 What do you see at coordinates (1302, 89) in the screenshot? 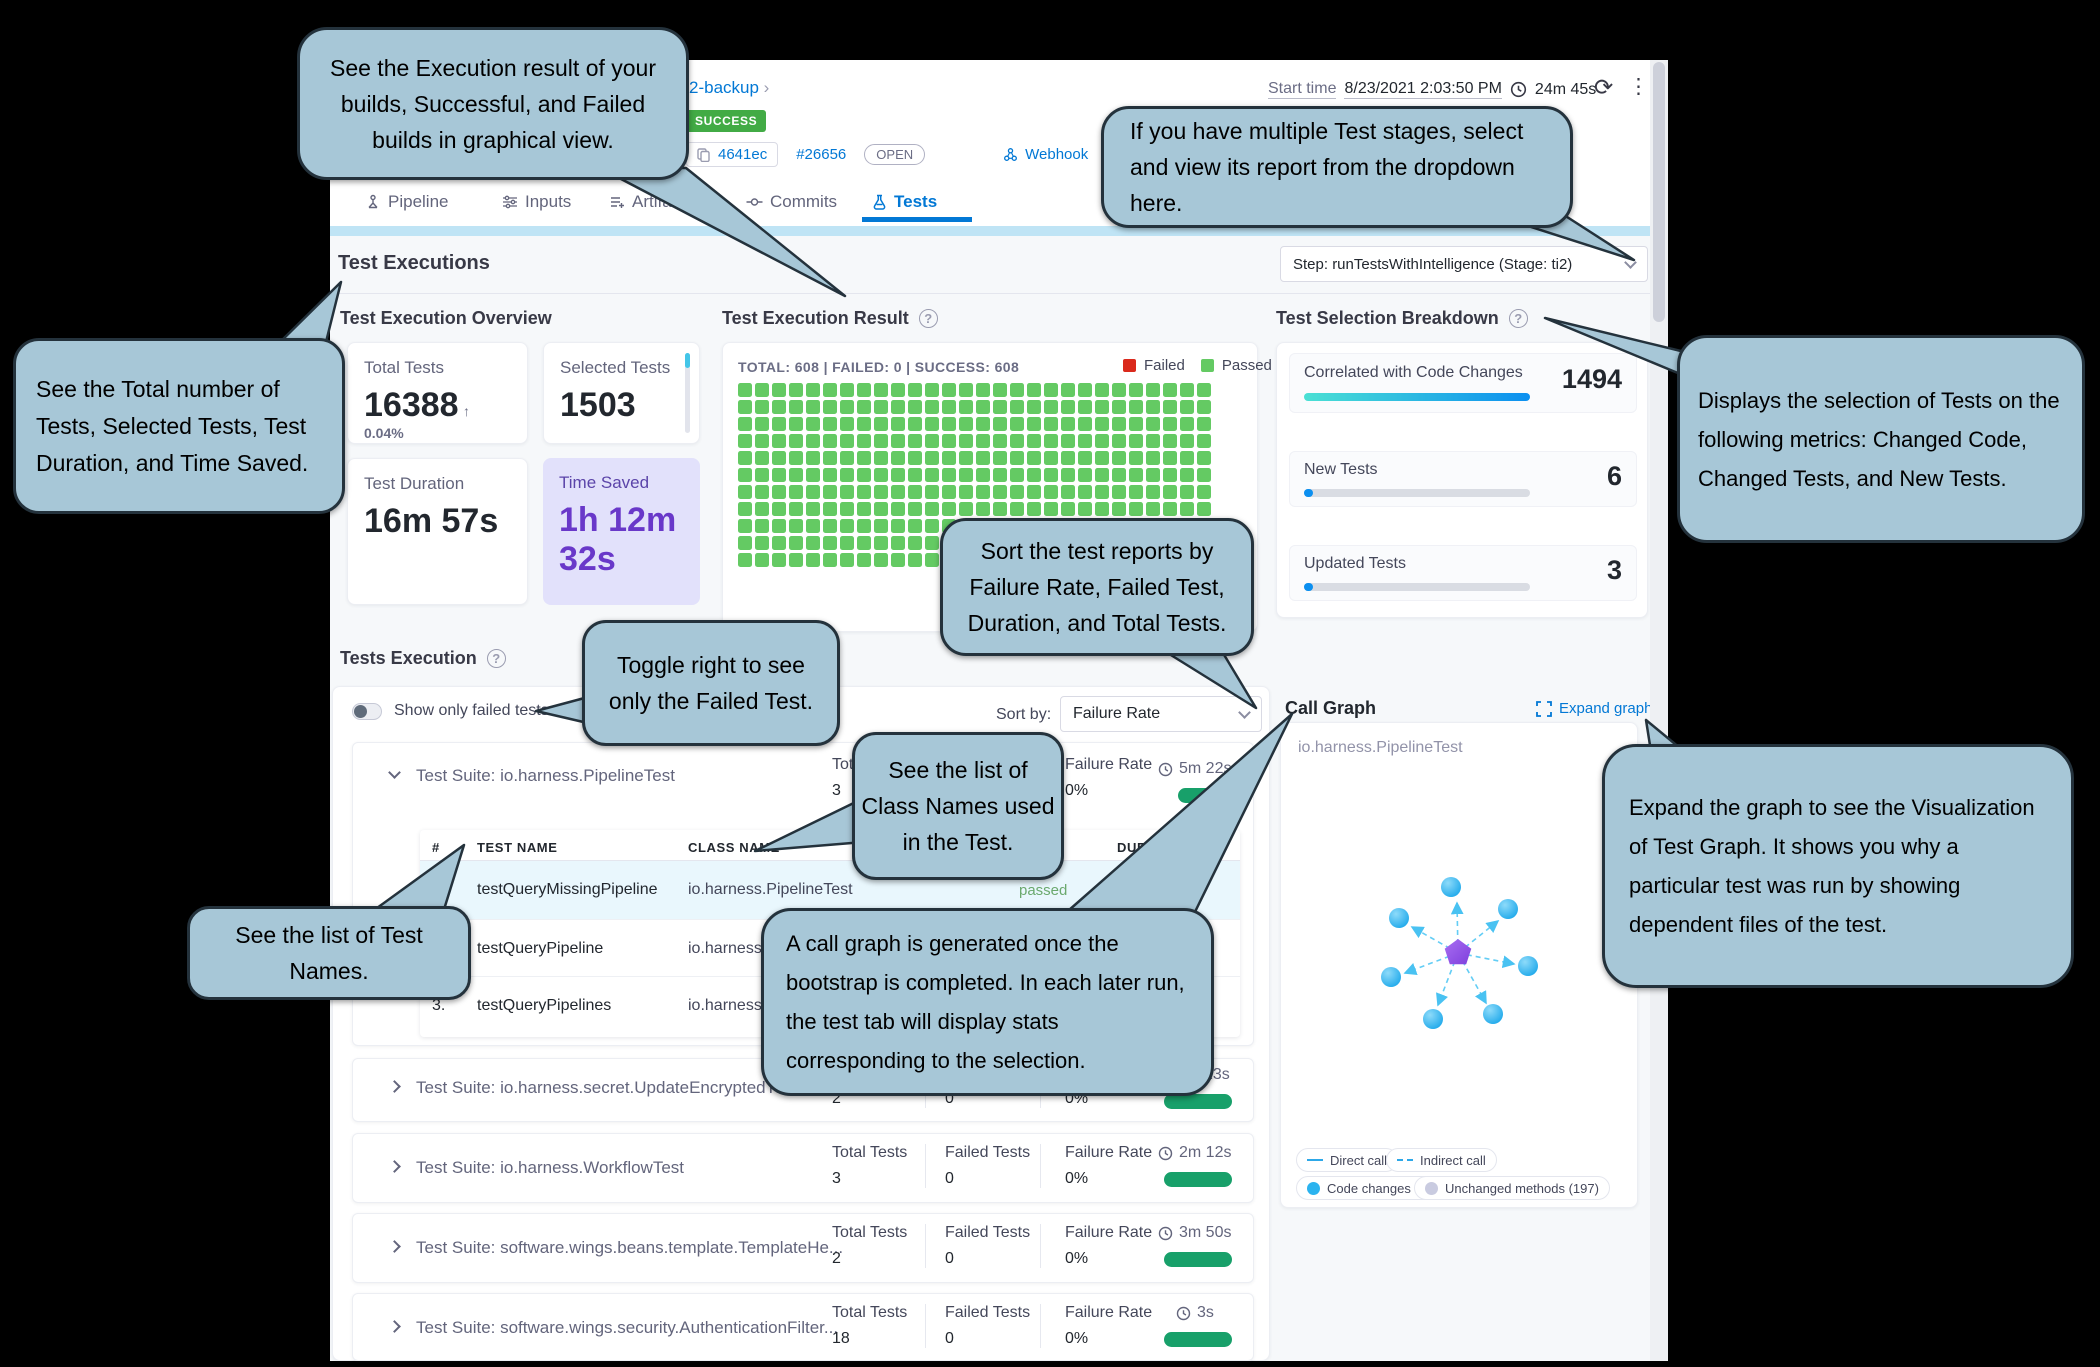
I see `start-time-label: Start time` at bounding box center [1302, 89].